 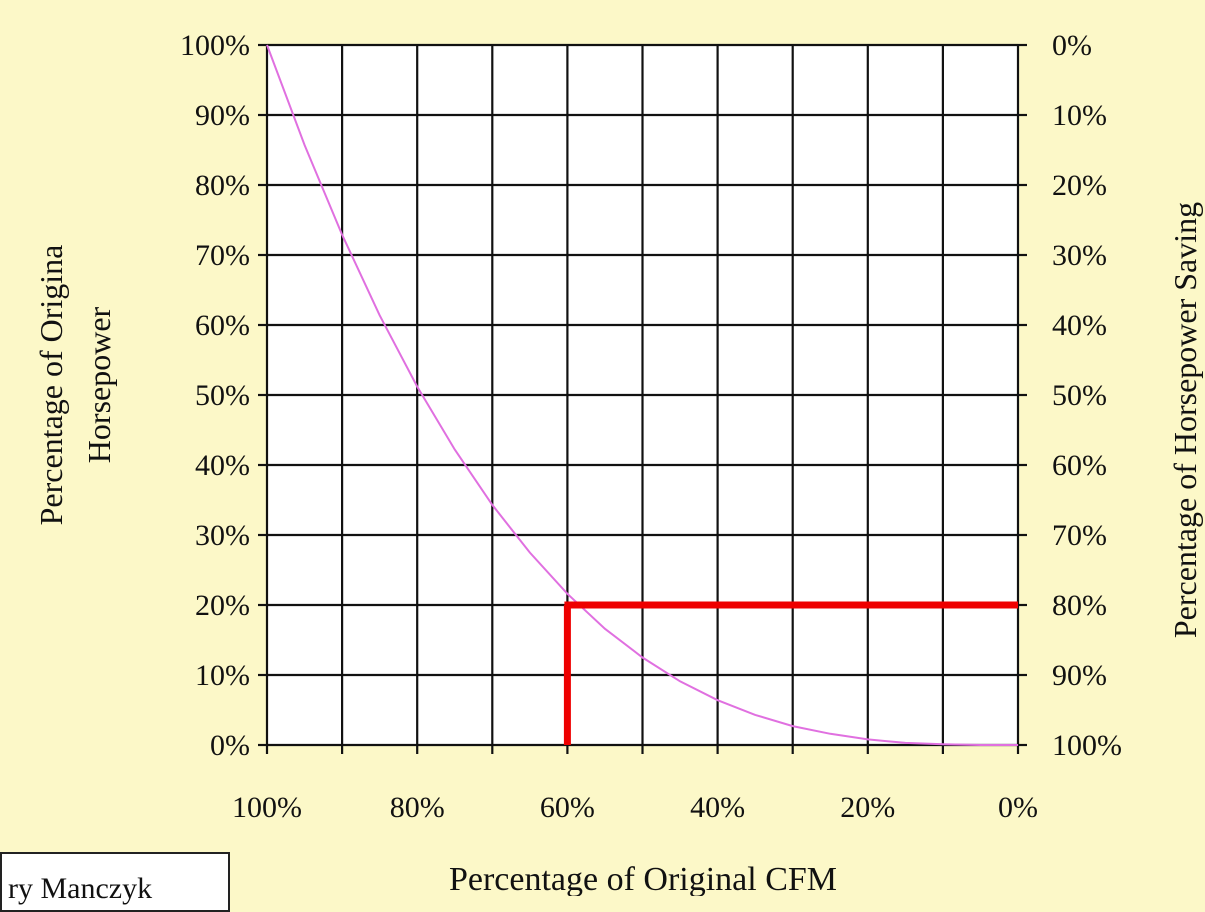 What do you see at coordinates (222, 115) in the screenshot?
I see `y-tick-label-left: 90%` at bounding box center [222, 115].